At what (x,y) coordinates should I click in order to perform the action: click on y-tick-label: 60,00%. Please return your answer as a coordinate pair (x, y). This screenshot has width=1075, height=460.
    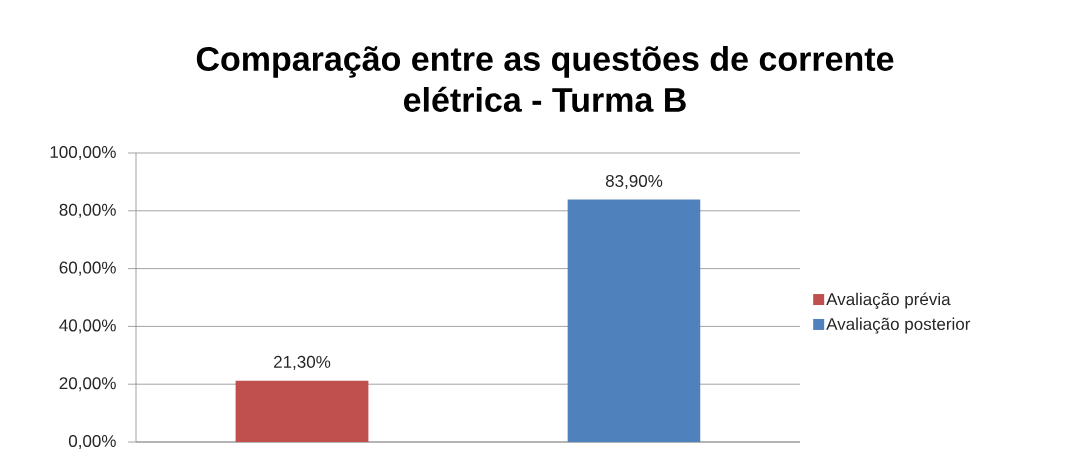
    Looking at the image, I should click on (87, 268).